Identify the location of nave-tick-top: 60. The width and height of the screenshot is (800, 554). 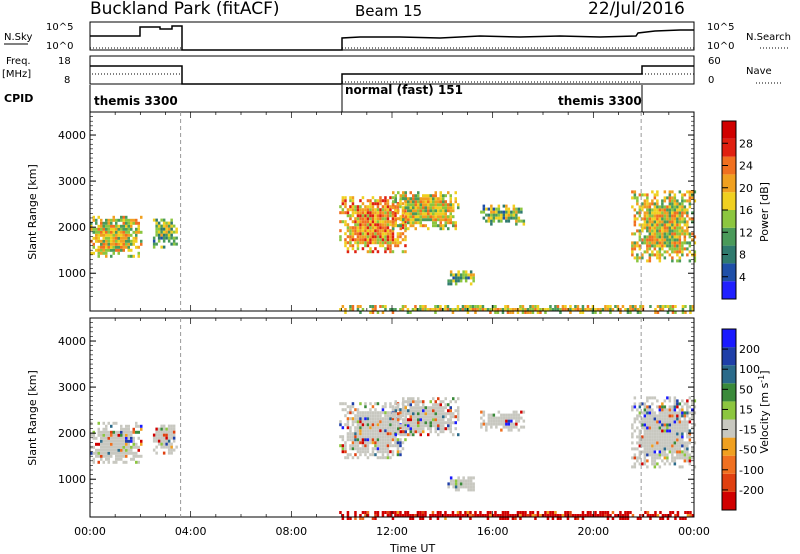
(714, 61).